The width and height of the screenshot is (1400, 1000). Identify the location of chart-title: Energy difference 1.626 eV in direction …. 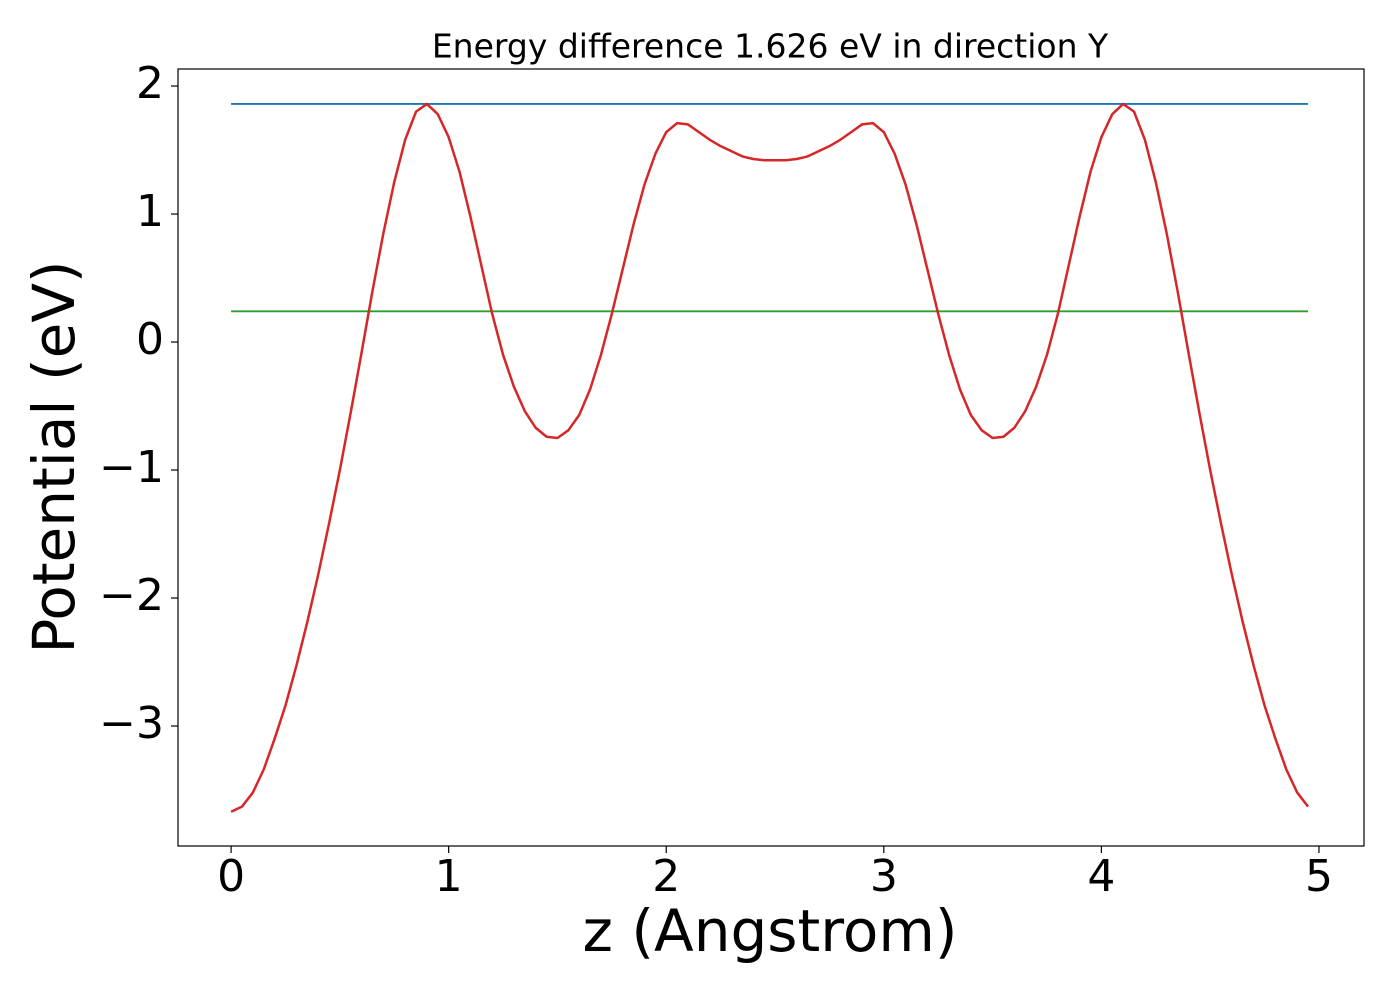
(770, 46).